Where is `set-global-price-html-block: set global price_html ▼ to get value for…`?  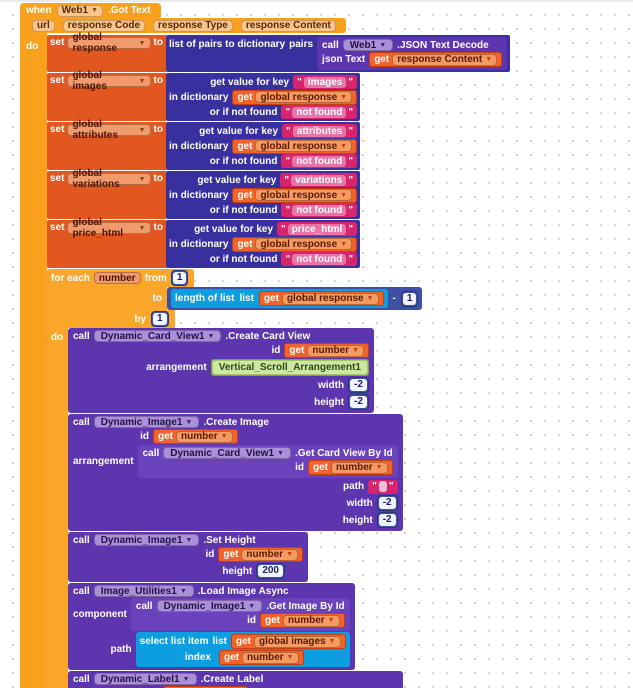 set-global-price-html-block: set global price_html ▼ to get value for… is located at coordinates (278, 242).